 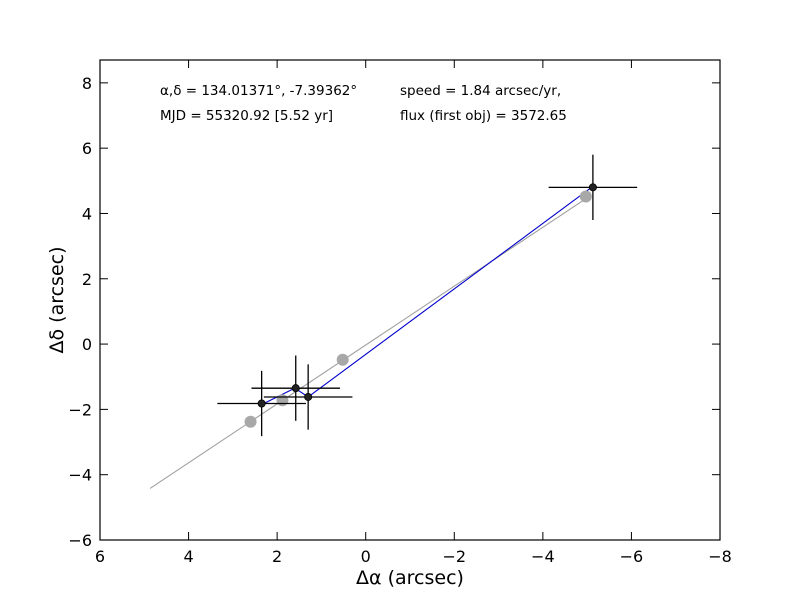 I want to click on x-axis-label: Δα (arcsec), so click(x=410, y=578).